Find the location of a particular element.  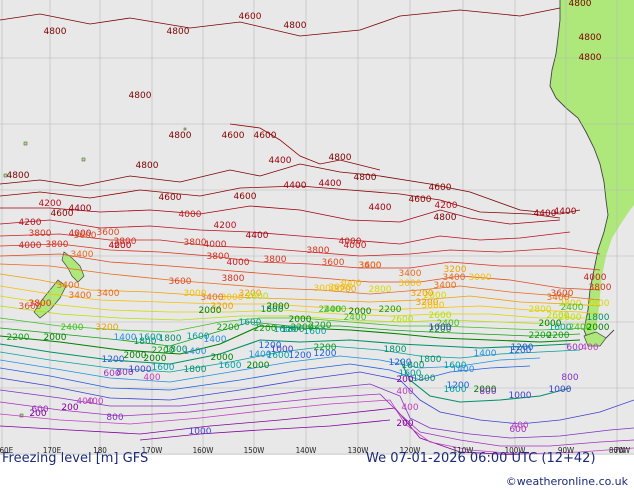

longitude-tick-170w: 170W is located at coordinates (152, 450).